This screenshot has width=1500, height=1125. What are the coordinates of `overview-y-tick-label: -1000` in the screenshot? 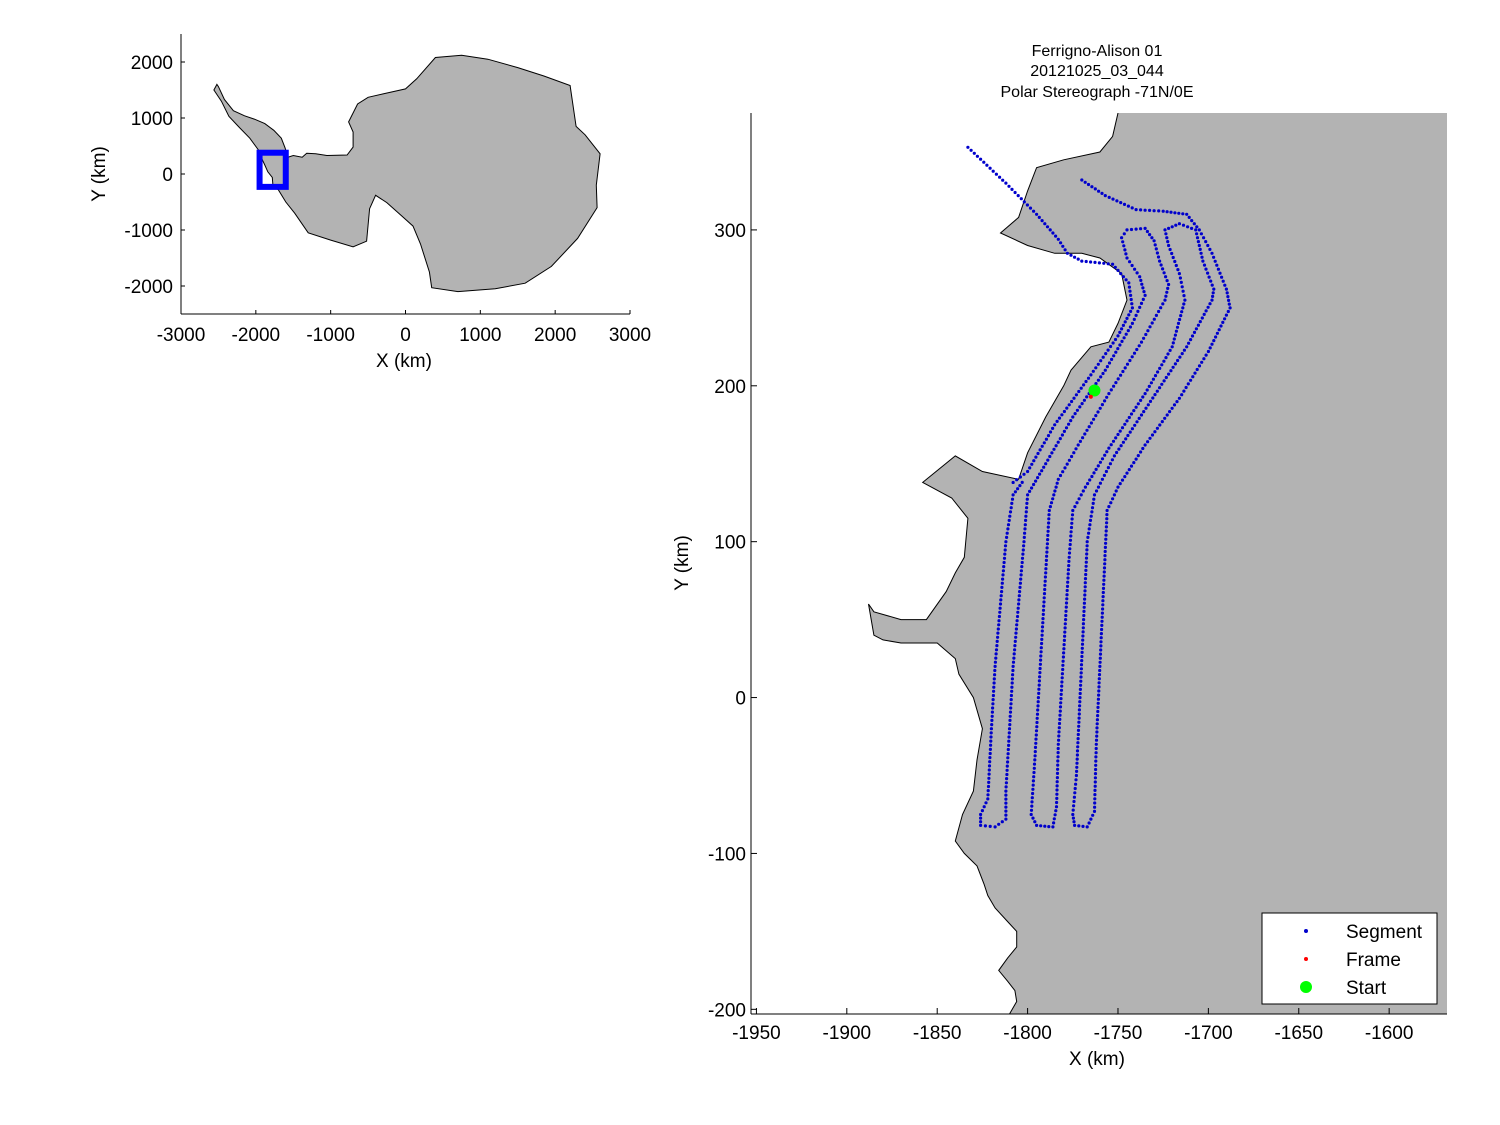 It's located at (148, 231).